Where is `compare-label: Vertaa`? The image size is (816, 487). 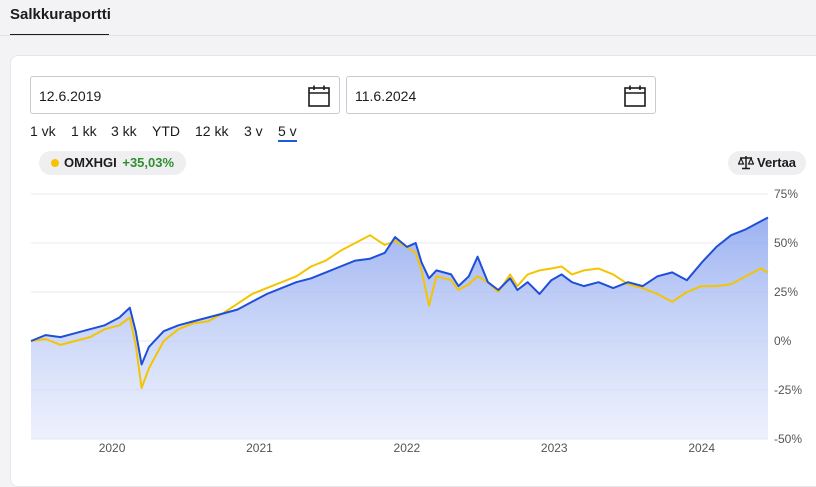 compare-label: Vertaa is located at coordinates (777, 162).